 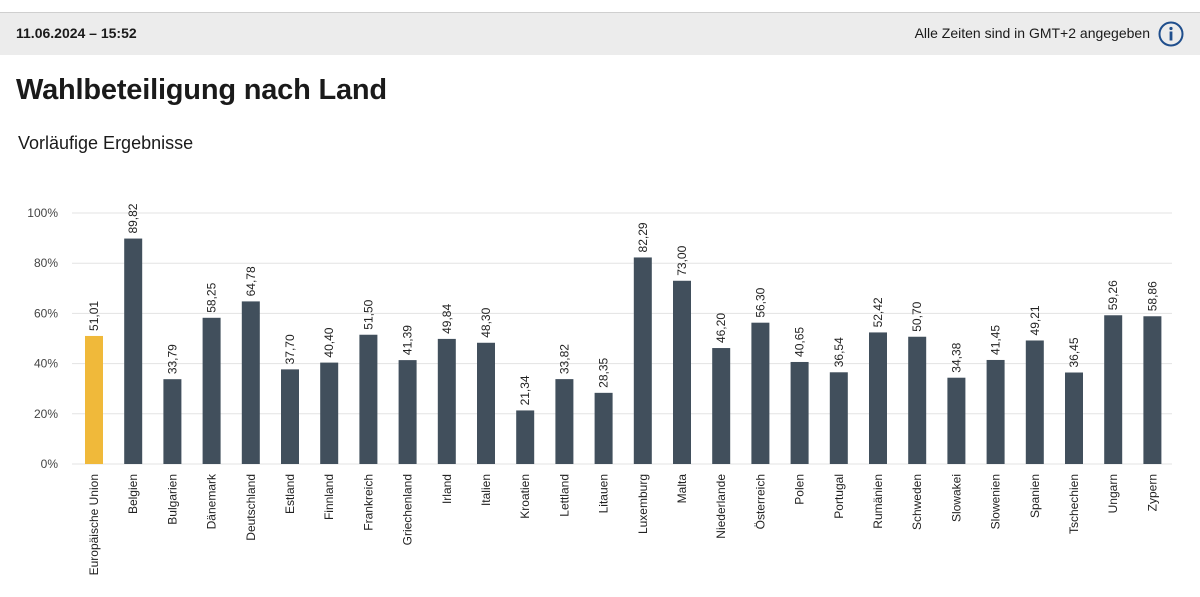 What do you see at coordinates (996, 340) in the screenshot?
I see `bar-value-label: 41,45` at bounding box center [996, 340].